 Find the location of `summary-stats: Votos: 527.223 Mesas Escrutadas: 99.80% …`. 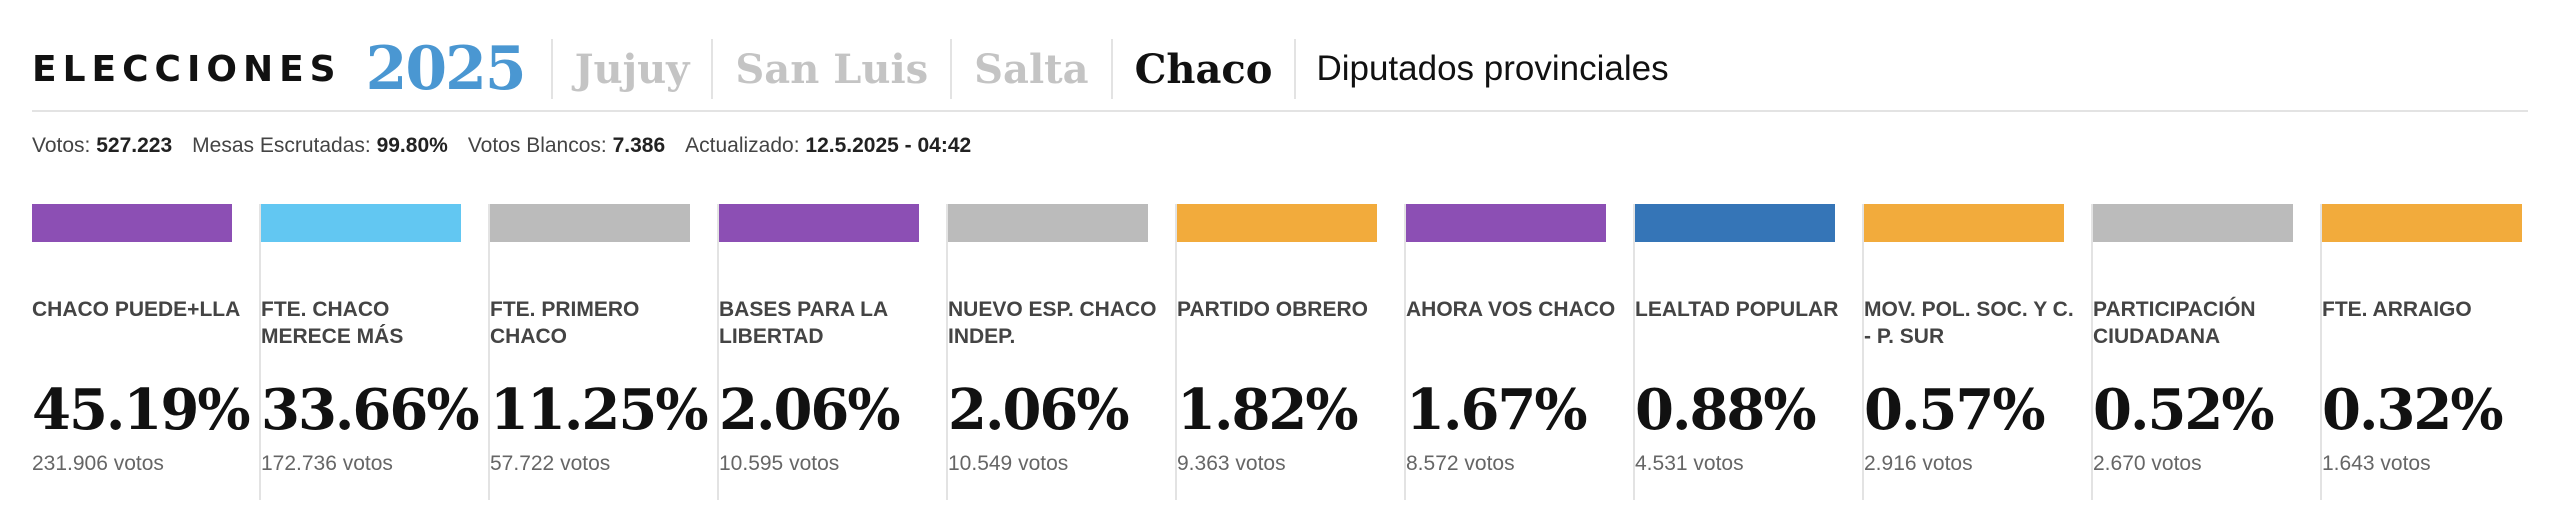

summary-stats: Votos: 527.223 Mesas Escrutadas: 99.80% … is located at coordinates (511, 146).